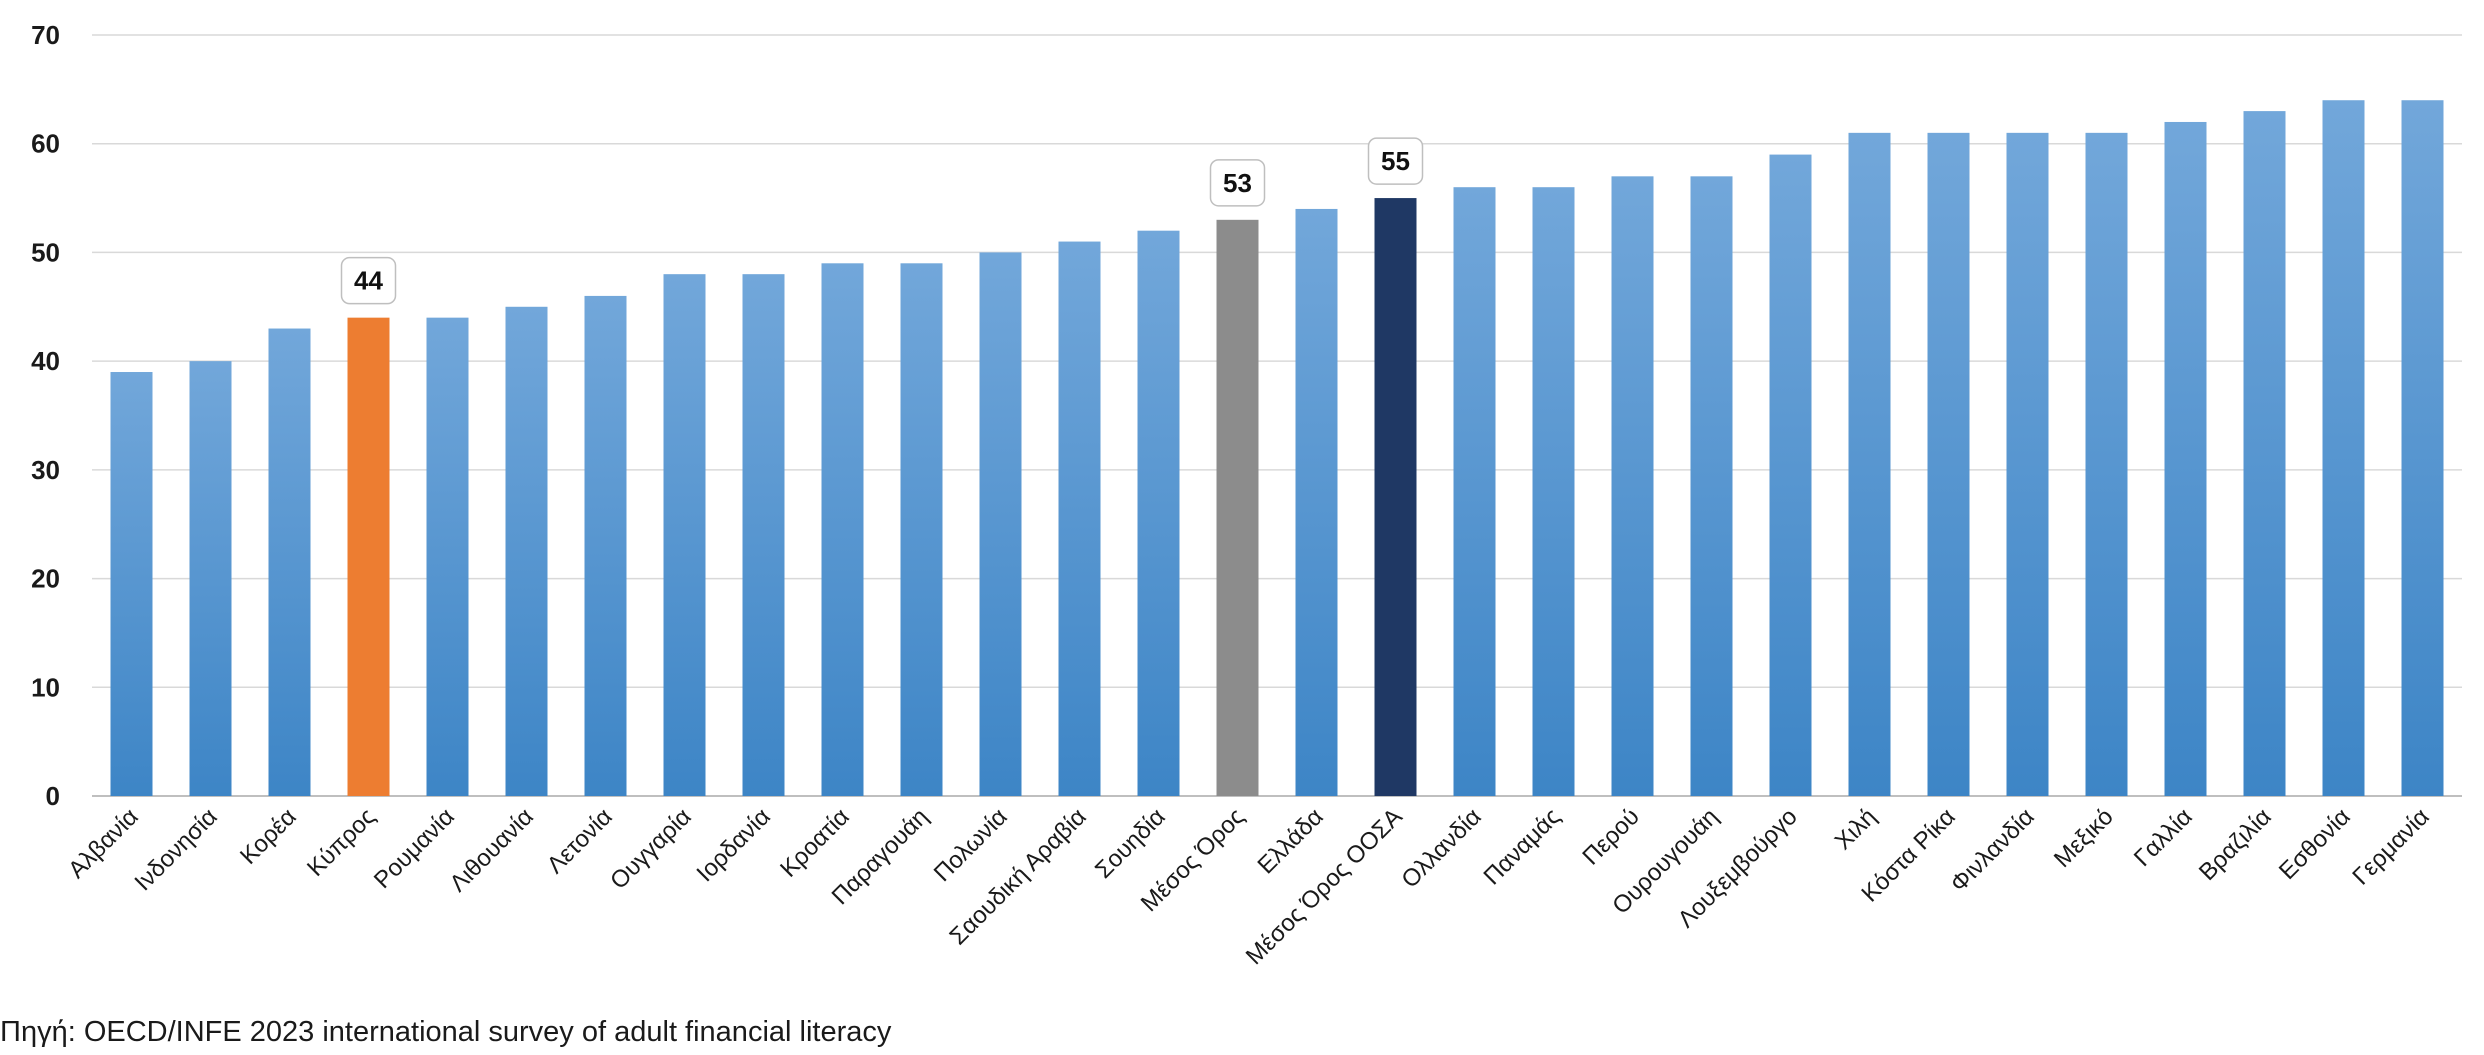 The image size is (2484, 1055). What do you see at coordinates (1441, 848) in the screenshot?
I see `x-tick-label: Ολλανδία` at bounding box center [1441, 848].